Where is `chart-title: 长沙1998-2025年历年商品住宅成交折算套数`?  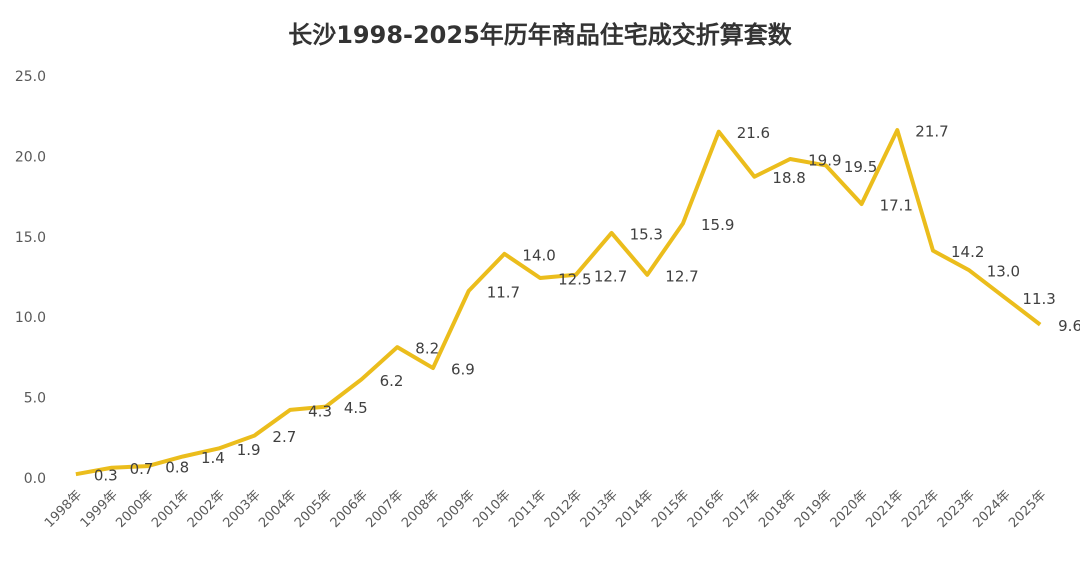
chart-title: 长沙1998-2025年历年商品住宅成交折算套数 is located at coordinates (540, 35).